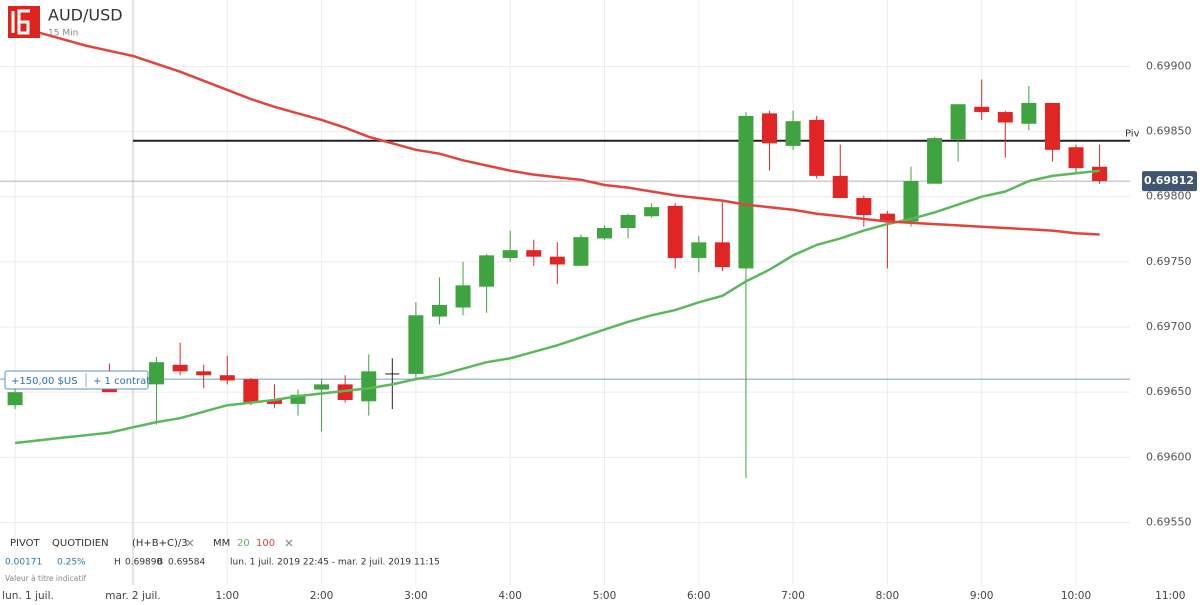  I want to click on x-tick-label: 3:00, so click(416, 596).